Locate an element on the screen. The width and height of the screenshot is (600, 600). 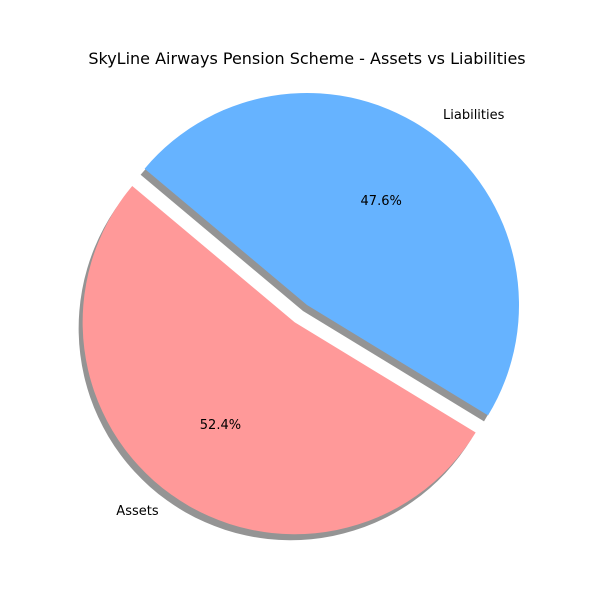
slice-label-assets: Assets is located at coordinates (137, 511).